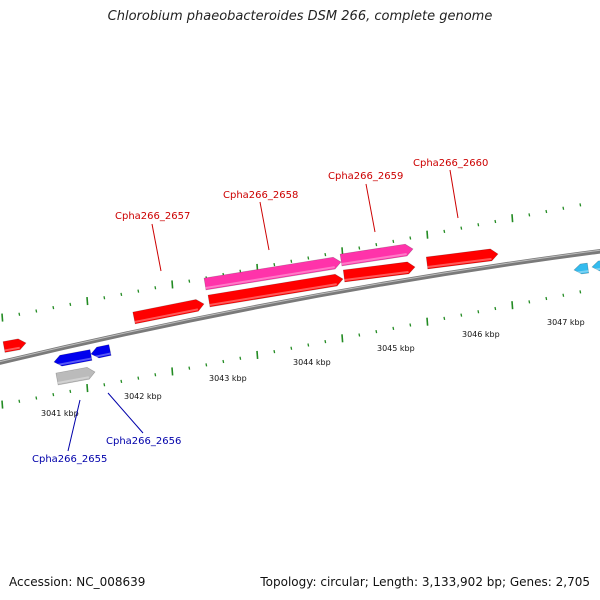 The image size is (600, 600). Describe the element at coordinates (228, 378) in the screenshot. I see `kbp-label-3043: 3043 kbp` at that location.